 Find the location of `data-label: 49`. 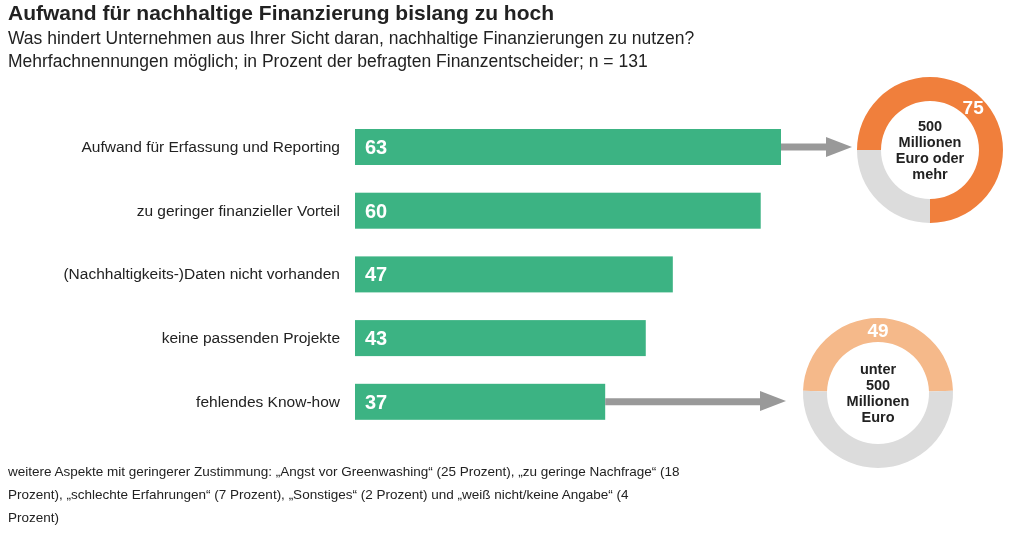

data-label: 49 is located at coordinates (878, 330).